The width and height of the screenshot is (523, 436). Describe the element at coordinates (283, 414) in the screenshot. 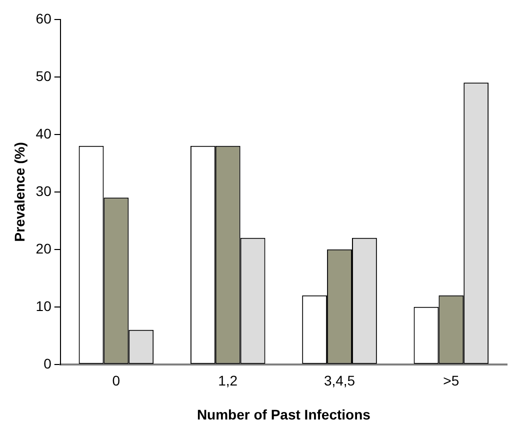

I see `x-axis-title: Number of Past Infections` at that location.